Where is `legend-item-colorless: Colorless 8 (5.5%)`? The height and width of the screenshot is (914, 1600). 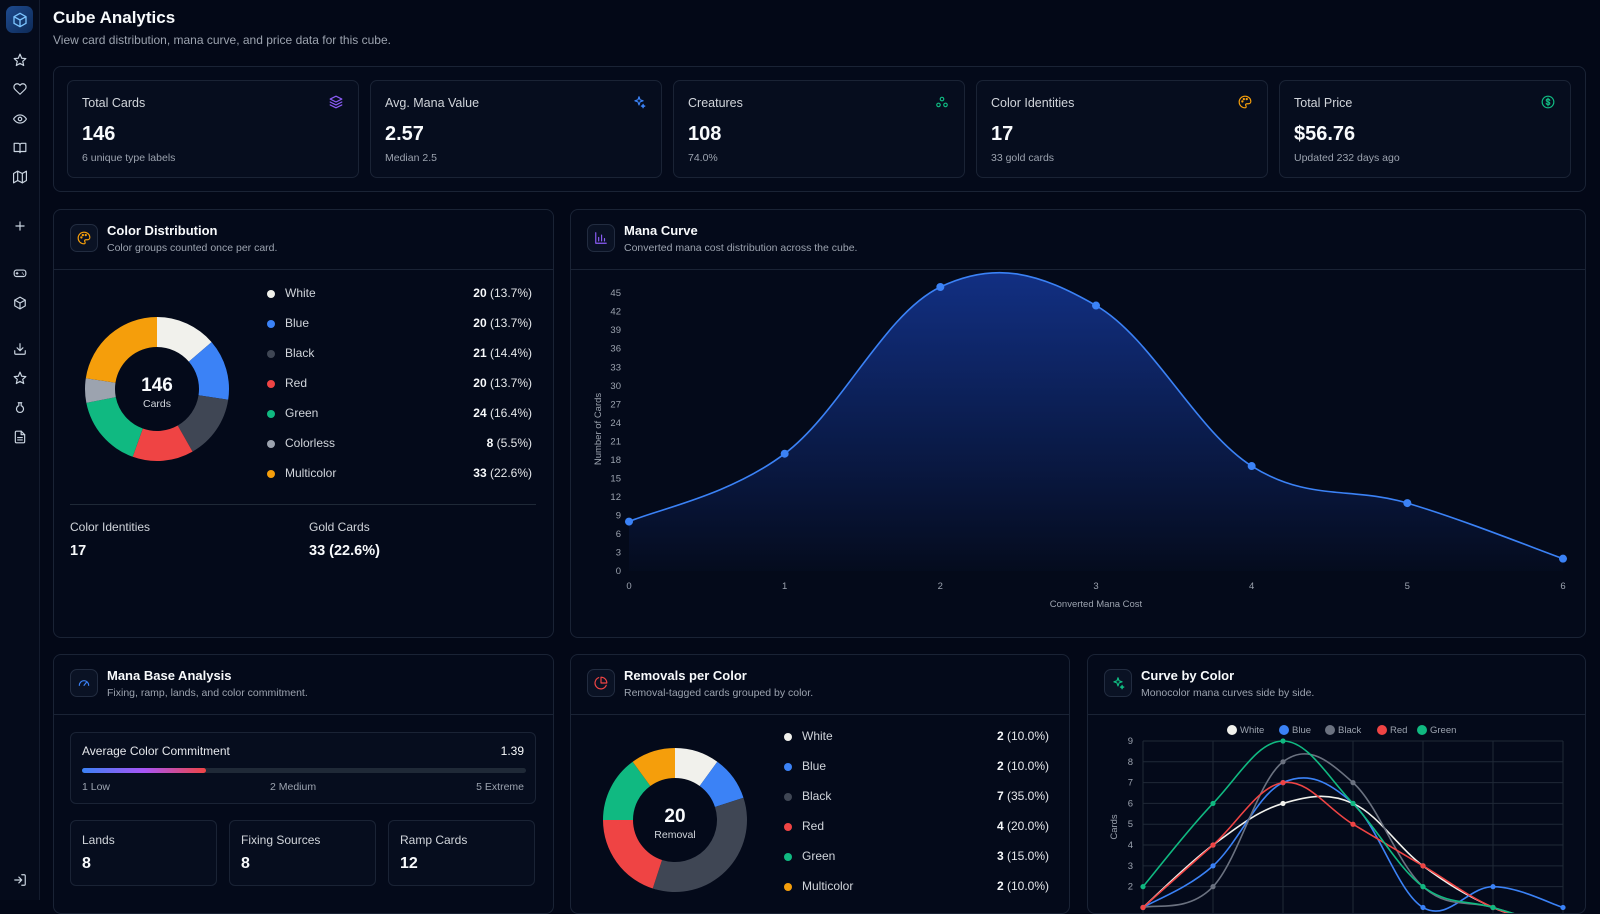
legend-item-colorless: Colorless 8 (5.5%) is located at coordinates (399, 444).